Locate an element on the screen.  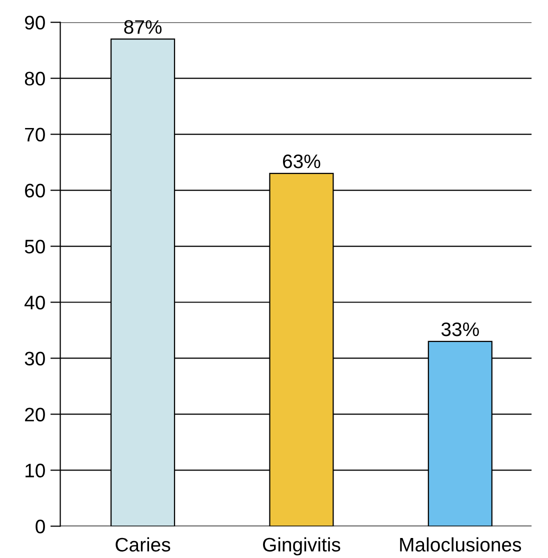
y-tick-label: 40 is located at coordinates (34, 303).